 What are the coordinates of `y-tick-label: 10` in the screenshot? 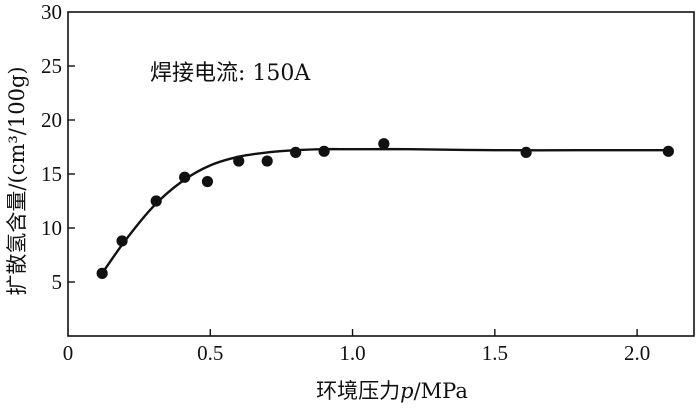 It's located at (51, 228).